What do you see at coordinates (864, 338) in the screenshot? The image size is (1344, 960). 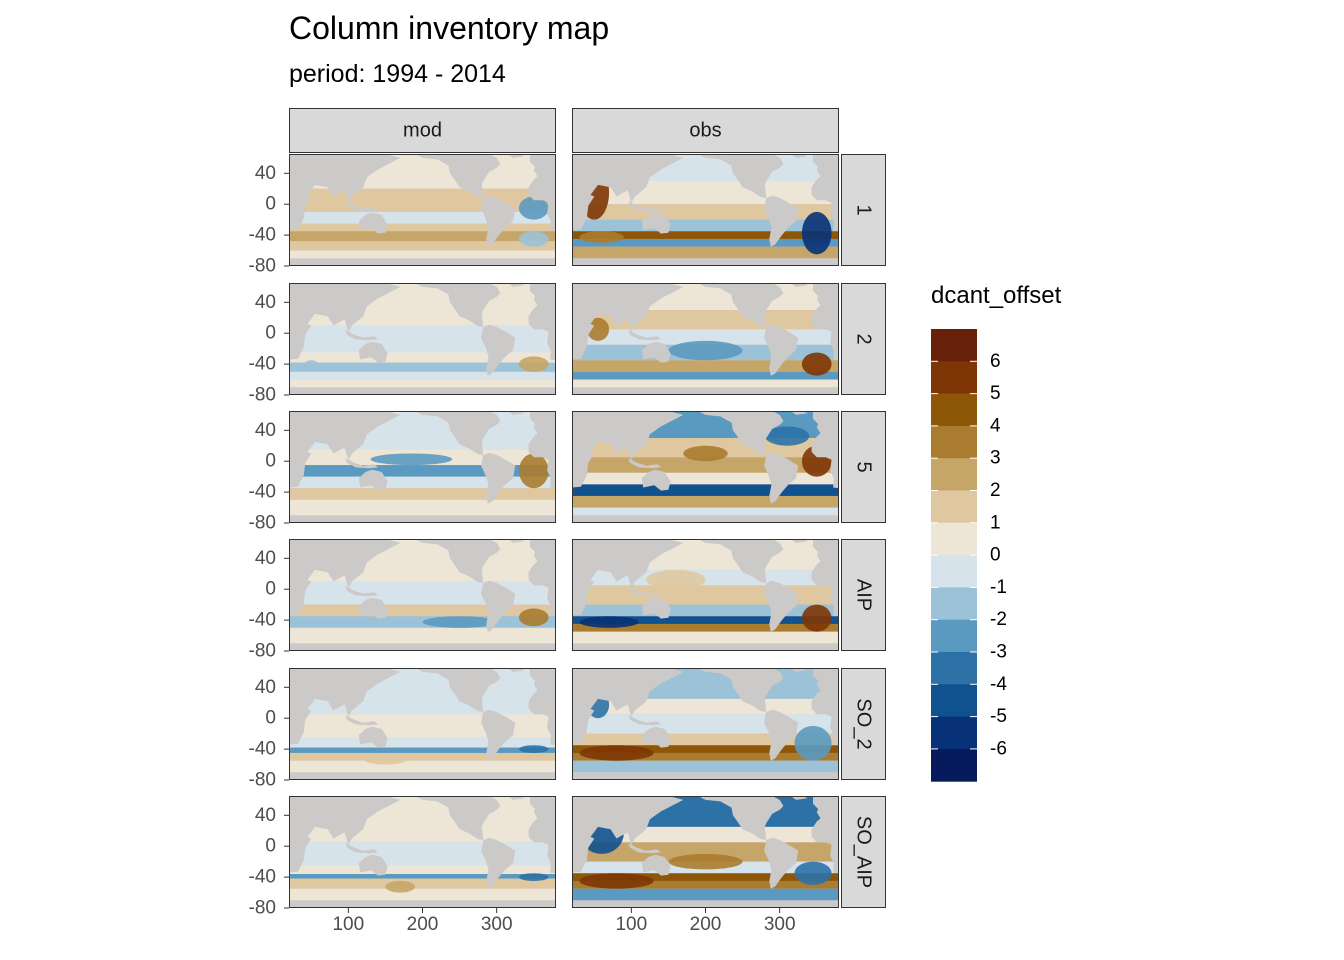 I see `strip-label: 2` at bounding box center [864, 338].